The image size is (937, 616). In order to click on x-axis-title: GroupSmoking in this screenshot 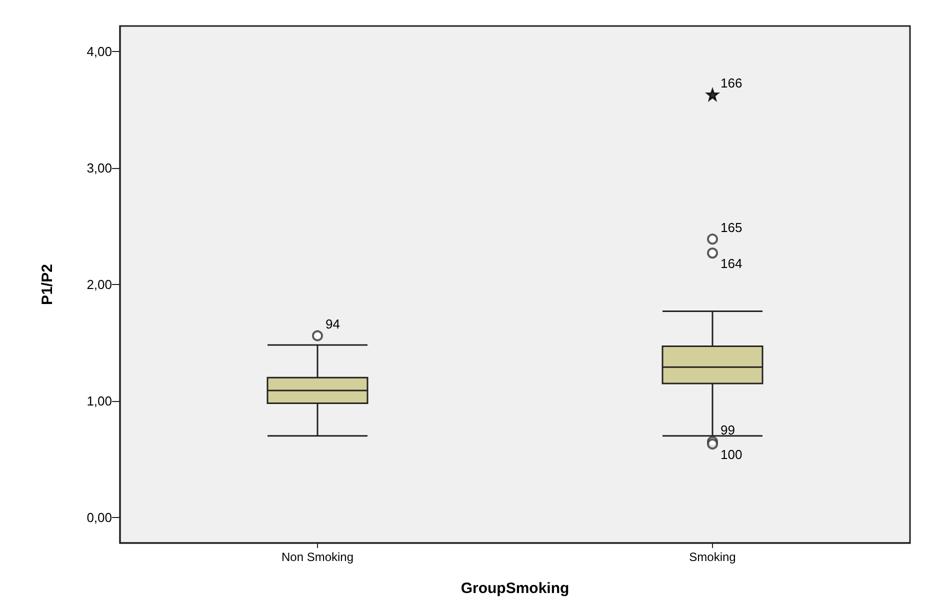, I will do `click(515, 588)`.